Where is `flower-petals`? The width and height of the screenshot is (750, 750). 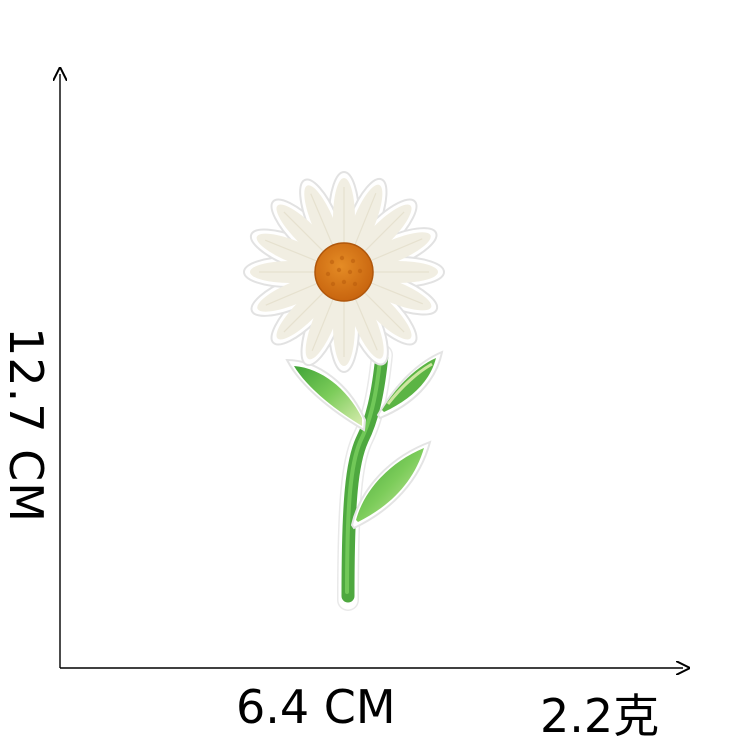
flower-petals is located at coordinates (344, 272).